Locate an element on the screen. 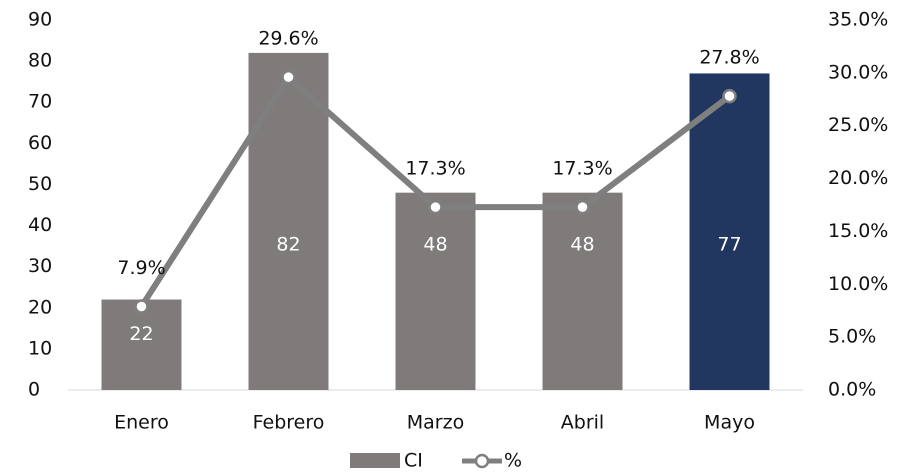 The image size is (900, 473). legend-swatch is located at coordinates (375, 460).